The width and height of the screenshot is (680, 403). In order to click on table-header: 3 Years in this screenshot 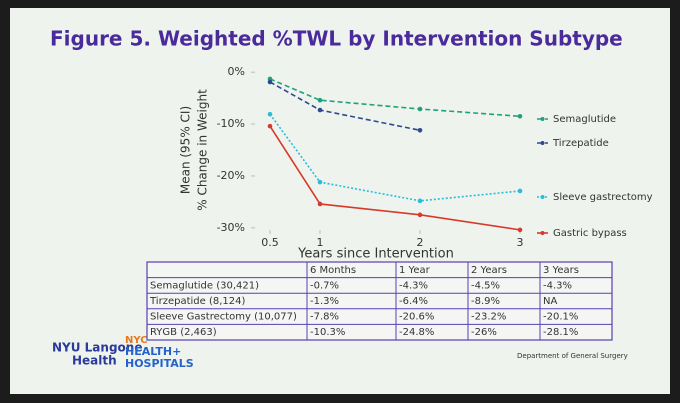, I will do `click(561, 270)`.